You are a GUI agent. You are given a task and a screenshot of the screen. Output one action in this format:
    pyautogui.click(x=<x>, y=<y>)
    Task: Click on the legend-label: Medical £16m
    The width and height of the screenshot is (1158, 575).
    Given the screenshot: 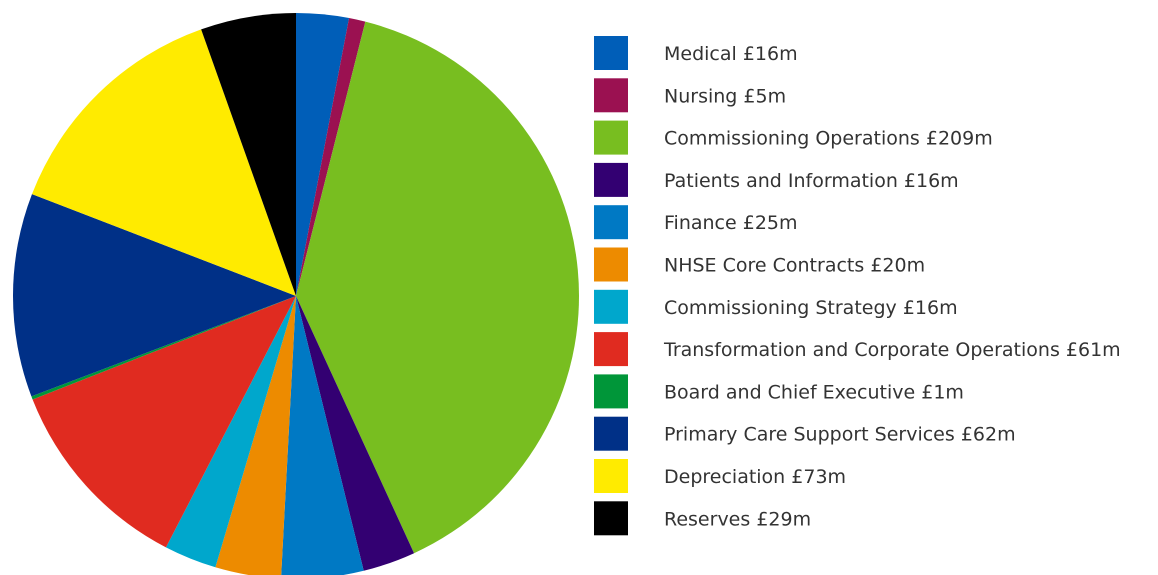 What is the action you would take?
    pyautogui.click(x=731, y=54)
    